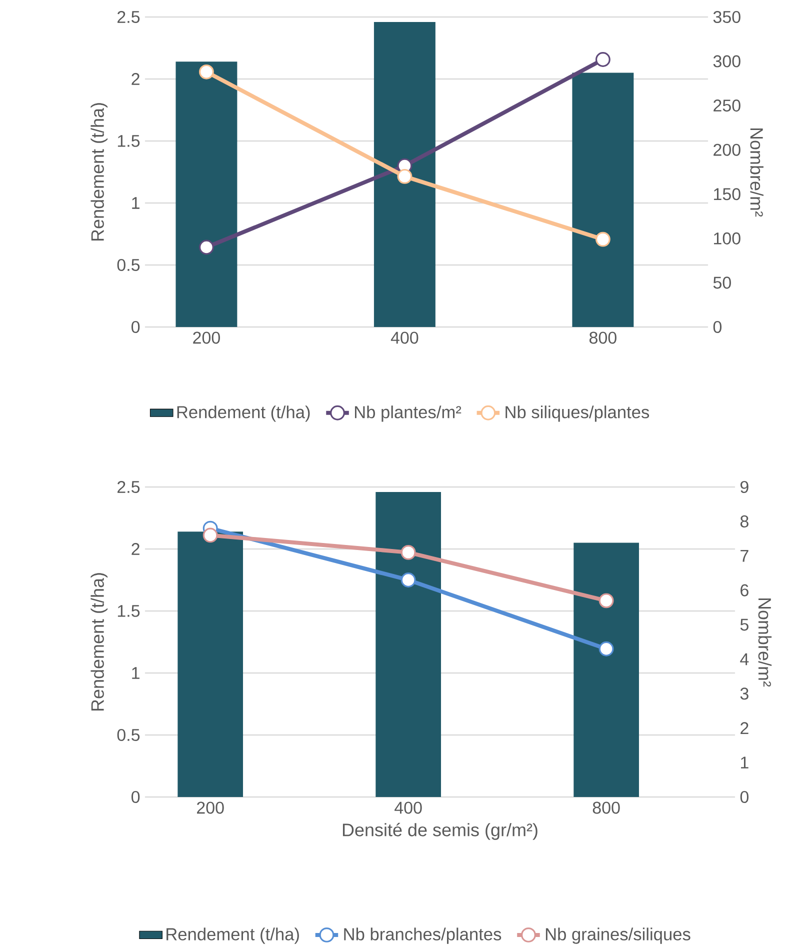  What do you see at coordinates (744, 728) in the screenshot?
I see `y2-tick-label: 2` at bounding box center [744, 728].